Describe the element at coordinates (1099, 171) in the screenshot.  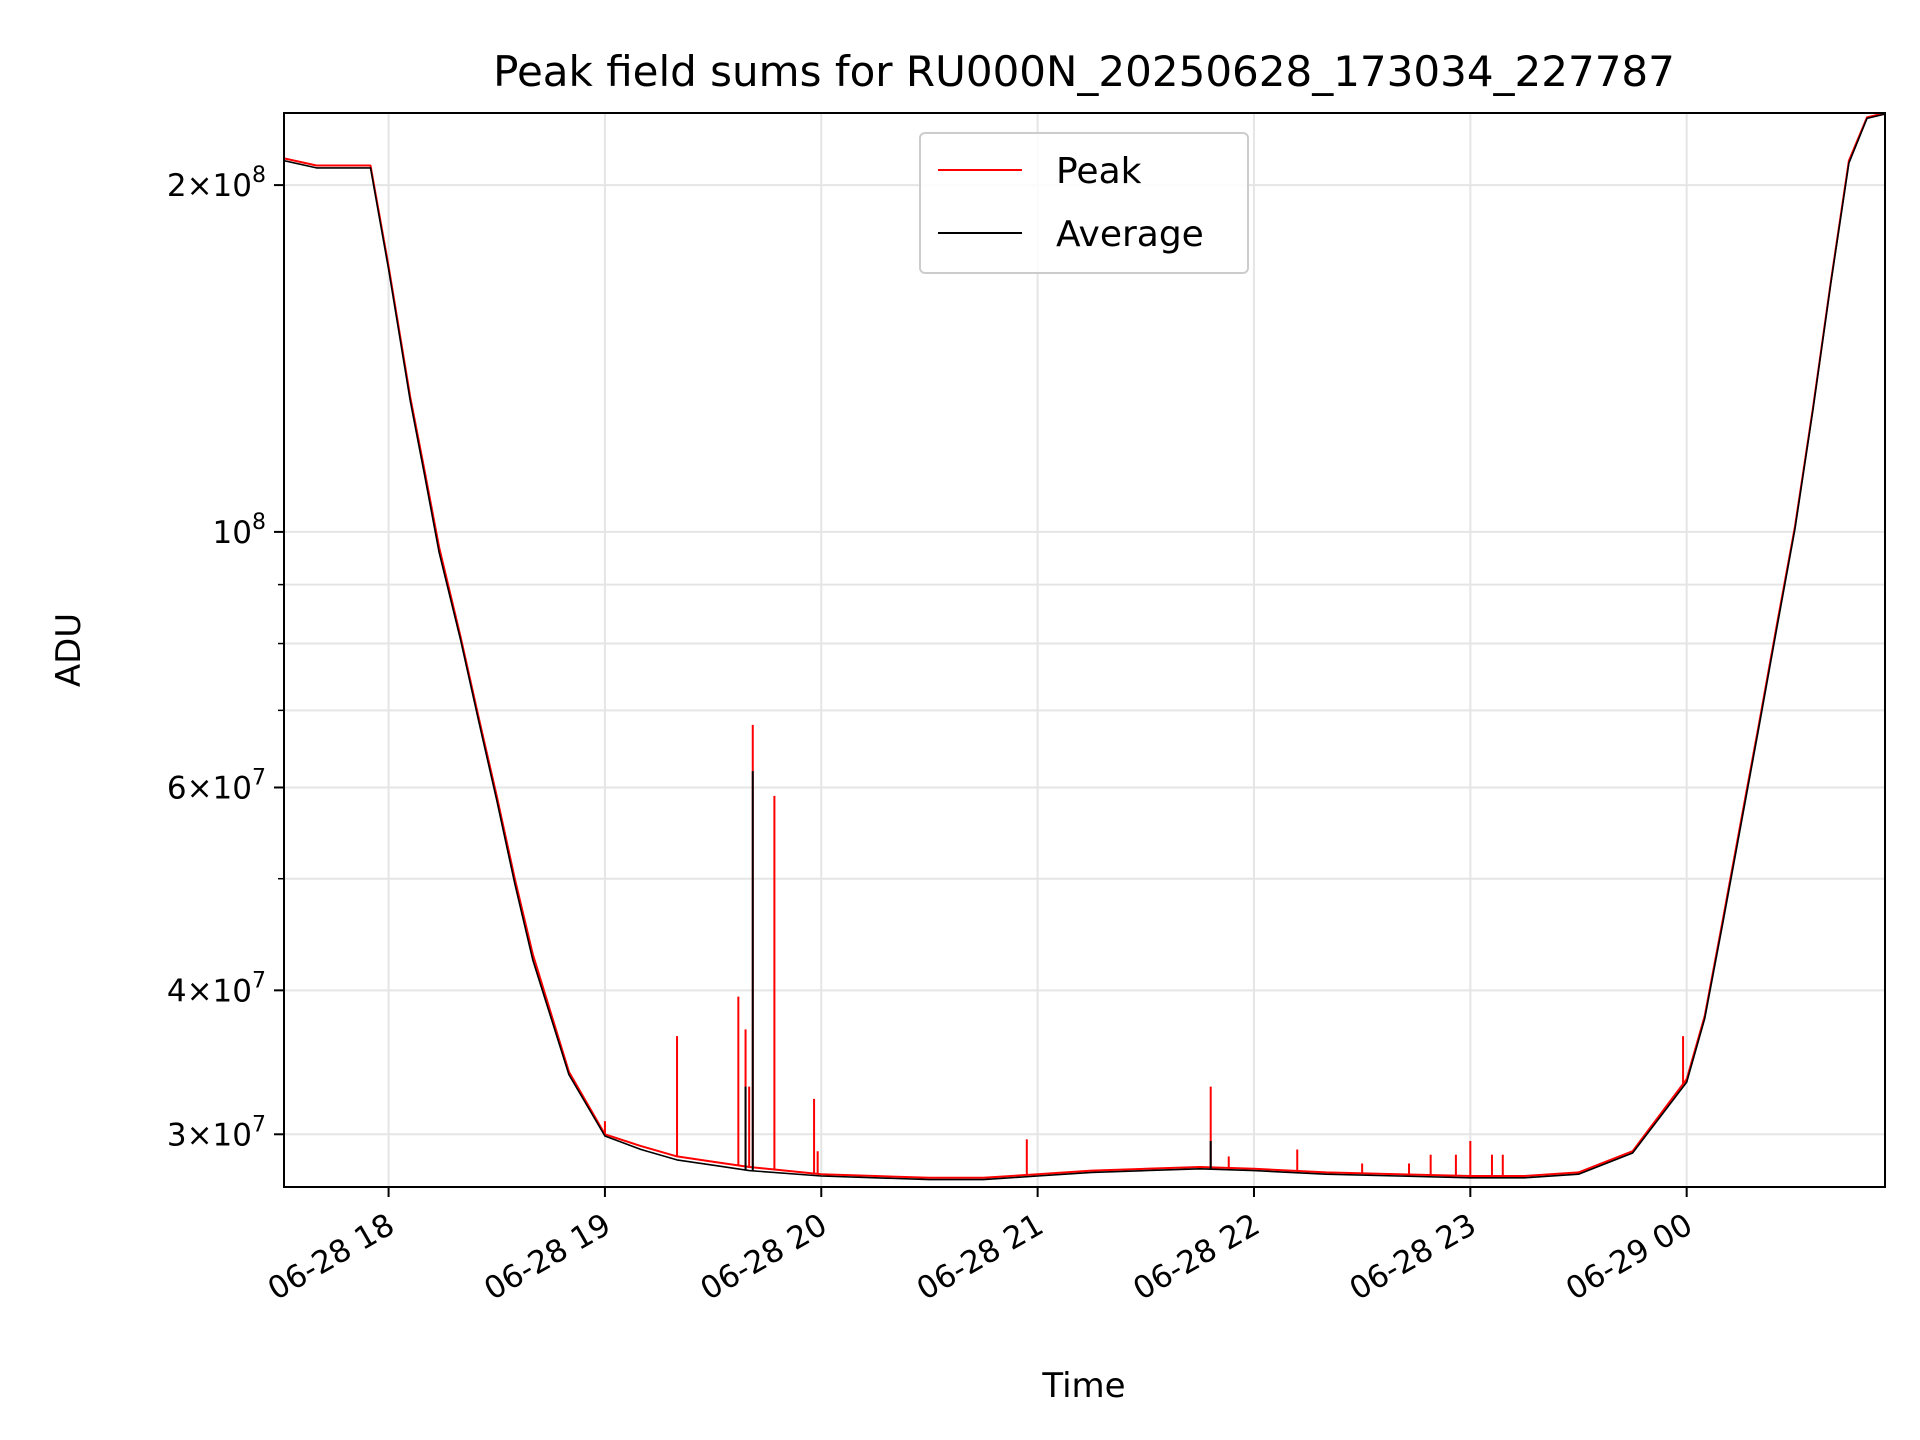
I see `legend-label-peak: Peak` at that location.